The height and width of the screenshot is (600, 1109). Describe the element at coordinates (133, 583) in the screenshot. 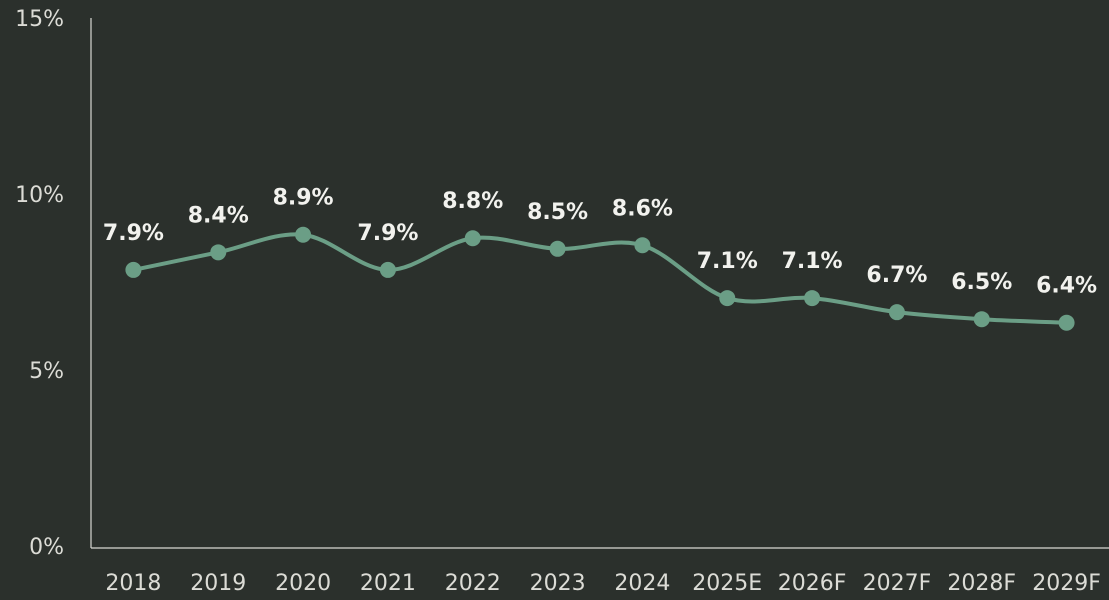

I see `x-tick-label: 2018` at that location.